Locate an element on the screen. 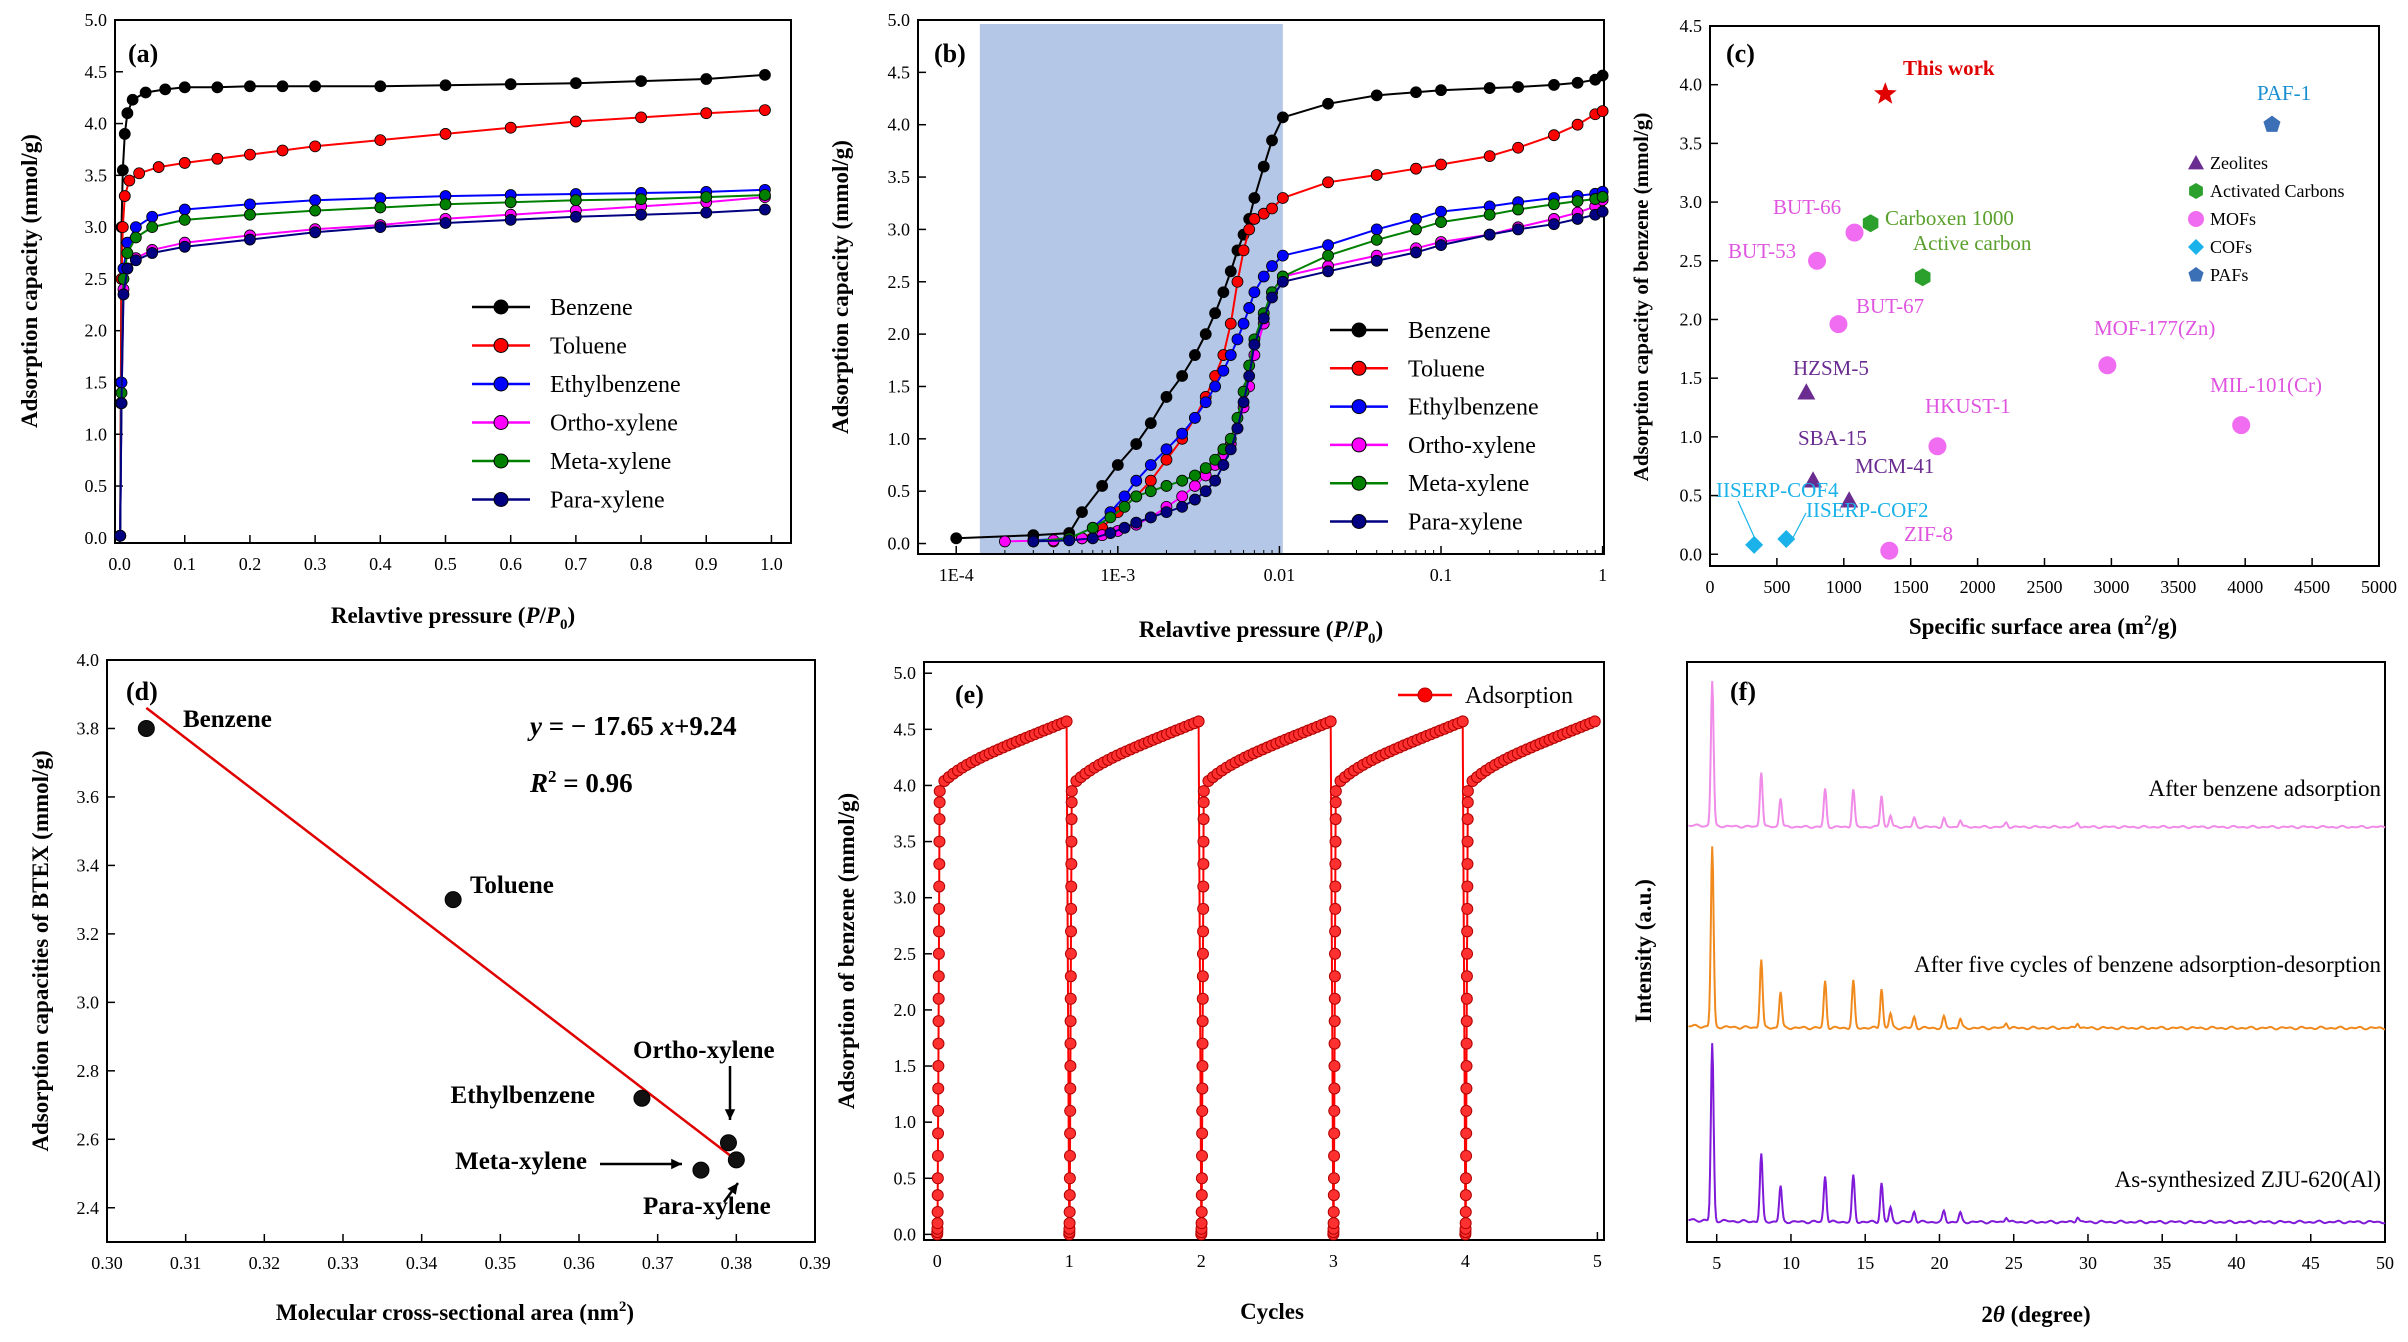 The width and height of the screenshot is (2408, 1342). panel-f-frame is located at coordinates (2036, 952).